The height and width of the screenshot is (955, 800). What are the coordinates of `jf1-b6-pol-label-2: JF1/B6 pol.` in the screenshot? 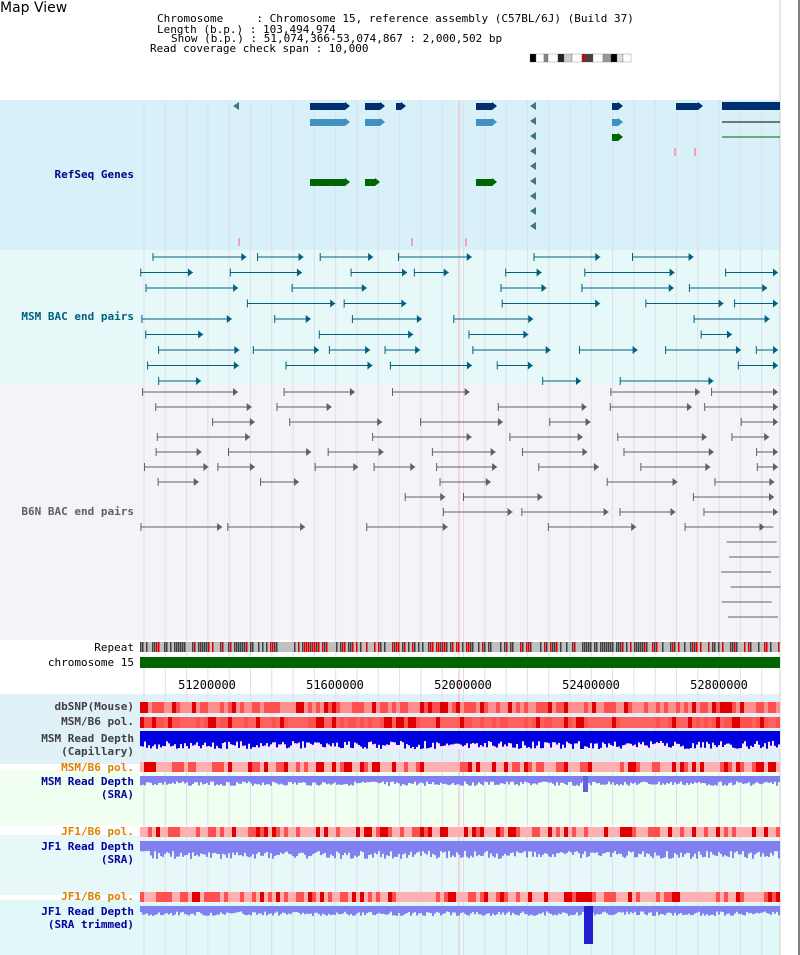 It's located at (97, 896).